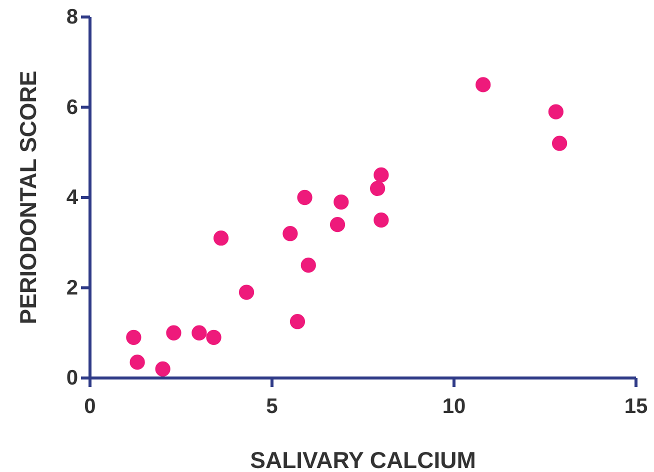  What do you see at coordinates (272, 406) in the screenshot?
I see `x-tick-label: 5` at bounding box center [272, 406].